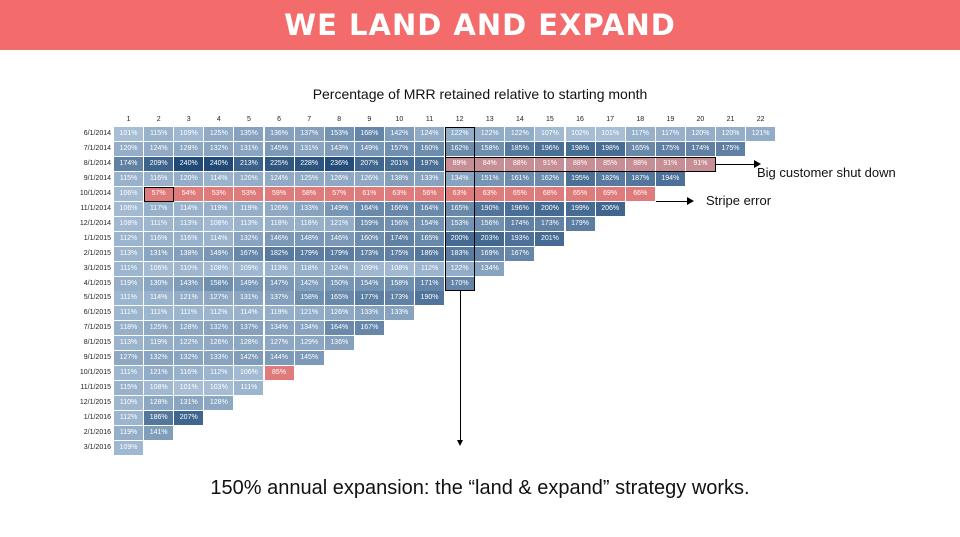 This screenshot has width=960, height=537. I want to click on column-header: 6, so click(279, 119).